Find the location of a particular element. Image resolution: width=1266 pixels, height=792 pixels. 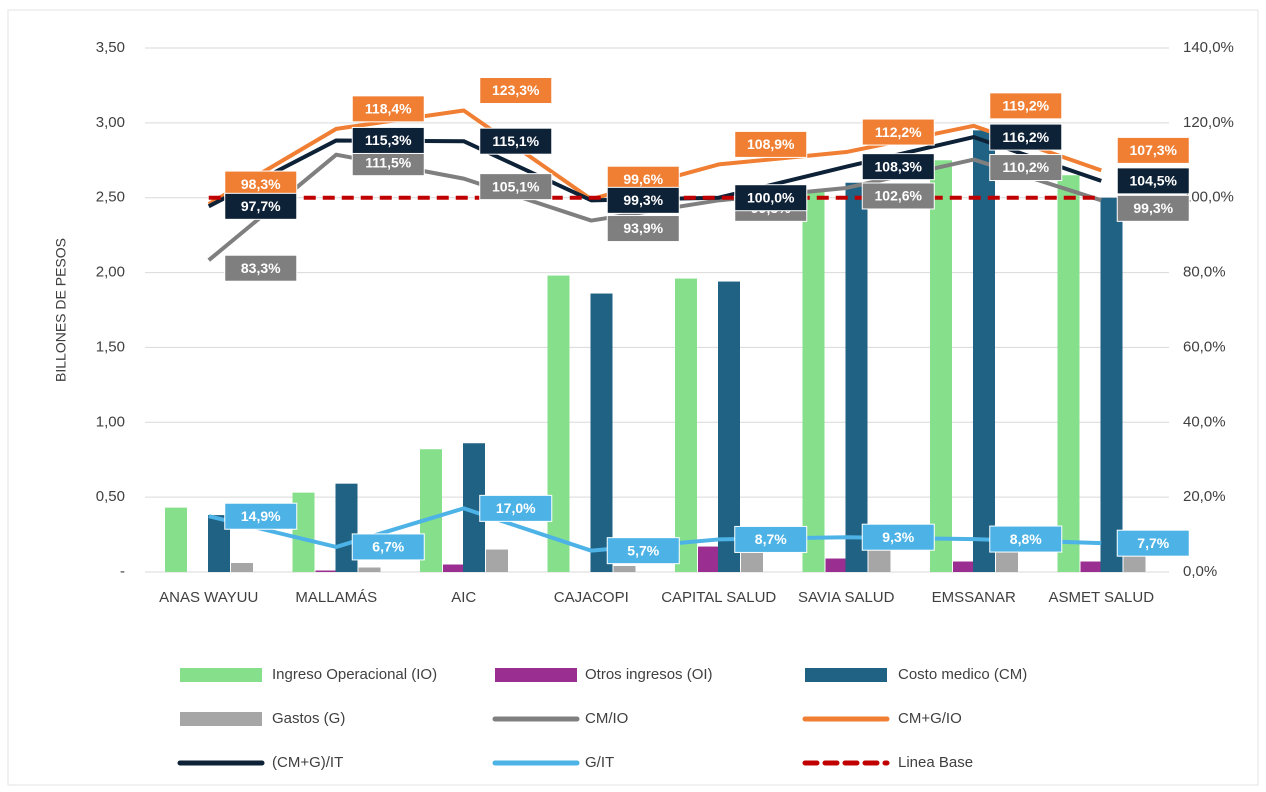

y-tick-label: - is located at coordinates (122, 571).